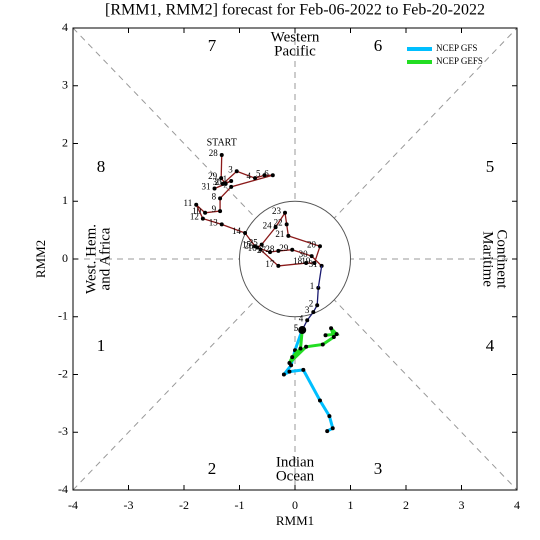  I want to click on current-point, so click(302, 330).